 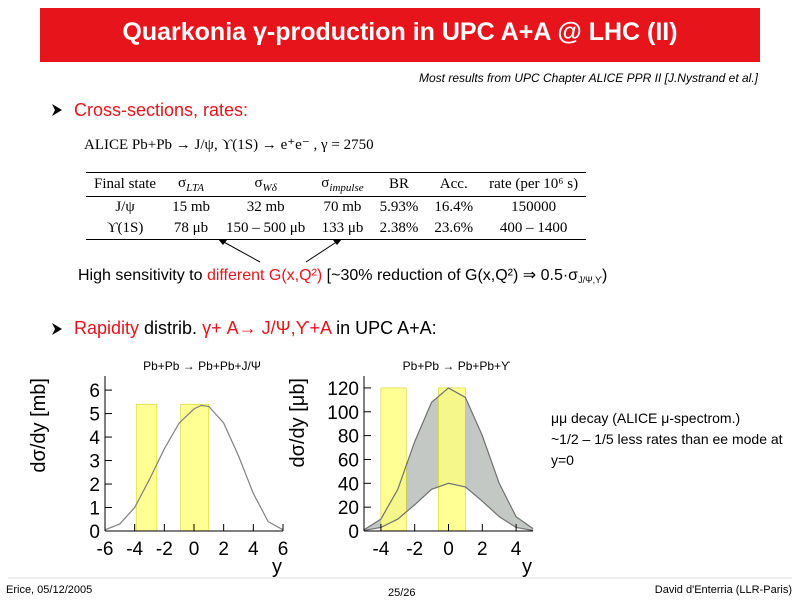 I want to click on cell: 32 mb, so click(x=265, y=207).